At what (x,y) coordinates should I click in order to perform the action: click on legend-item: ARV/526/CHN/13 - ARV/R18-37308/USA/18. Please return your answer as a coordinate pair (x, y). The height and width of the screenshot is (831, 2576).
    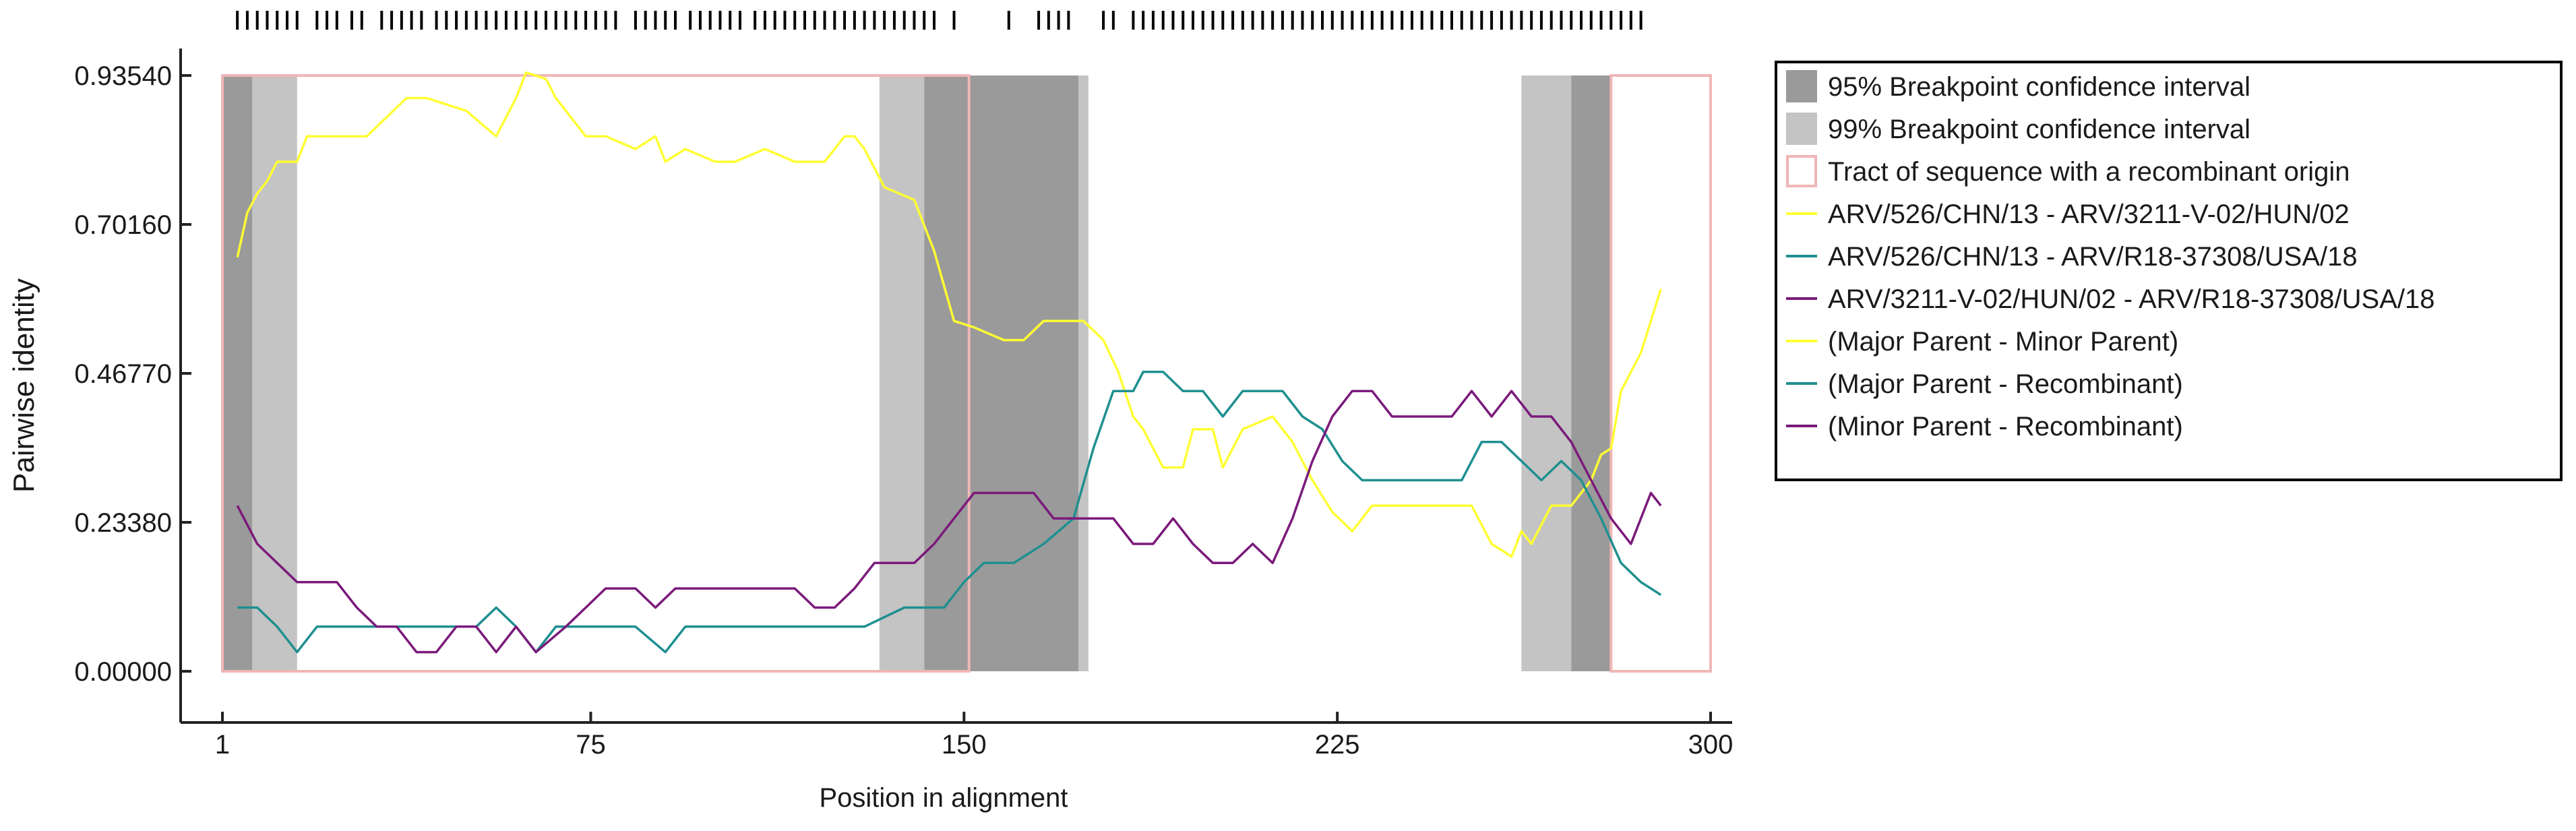
    Looking at the image, I should click on (2072, 257).